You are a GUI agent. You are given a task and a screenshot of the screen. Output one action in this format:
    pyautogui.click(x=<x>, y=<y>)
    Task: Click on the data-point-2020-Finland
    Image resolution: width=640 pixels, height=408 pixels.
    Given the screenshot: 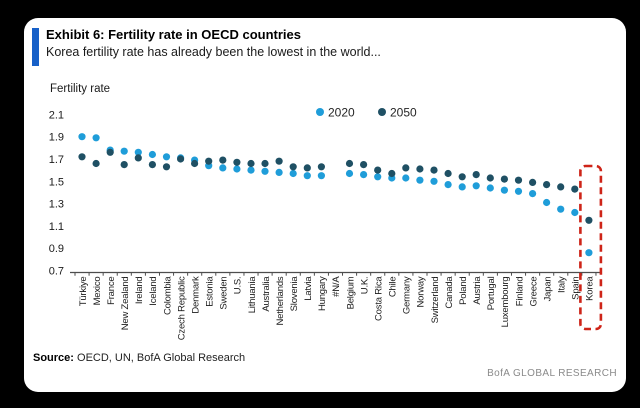 What is the action you would take?
    pyautogui.click(x=518, y=191)
    